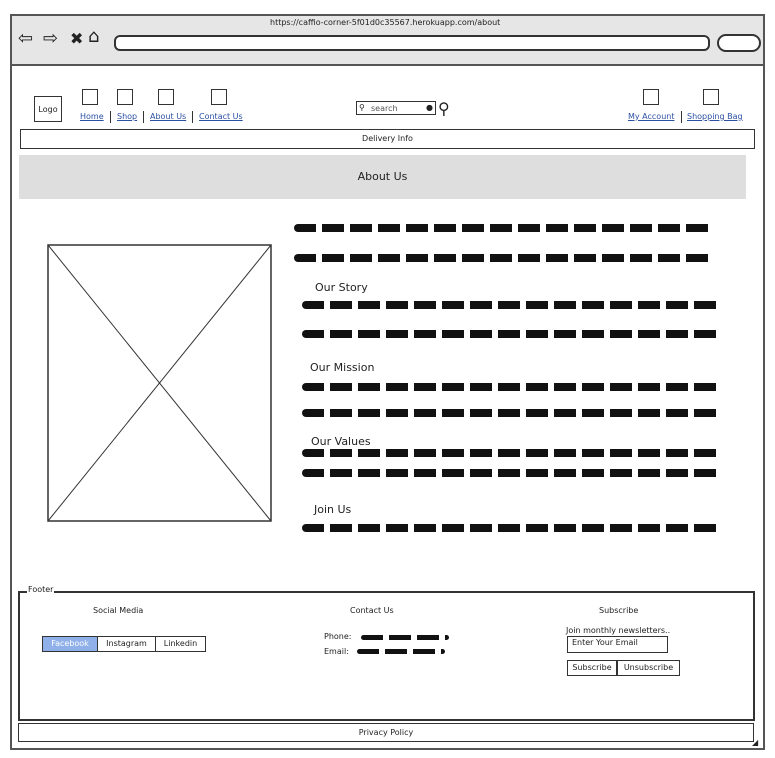 The width and height of the screenshot is (775, 758). What do you see at coordinates (341, 441) in the screenshot?
I see `section-heading-values: Our Values` at bounding box center [341, 441].